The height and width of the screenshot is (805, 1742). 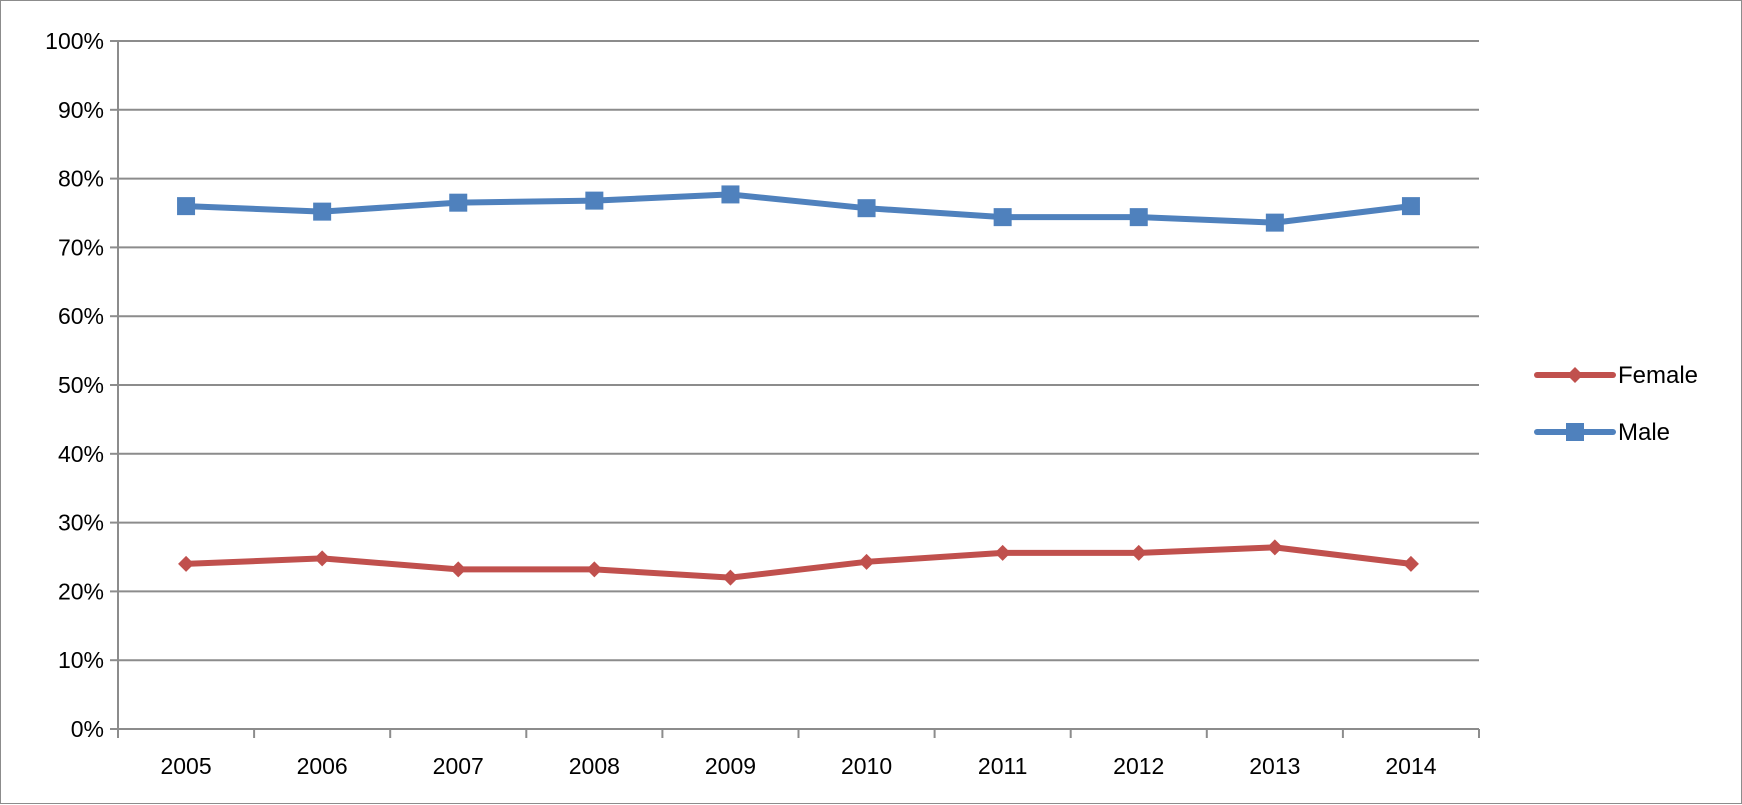 What do you see at coordinates (81, 660) in the screenshot?
I see `y-tick-label: 10%` at bounding box center [81, 660].